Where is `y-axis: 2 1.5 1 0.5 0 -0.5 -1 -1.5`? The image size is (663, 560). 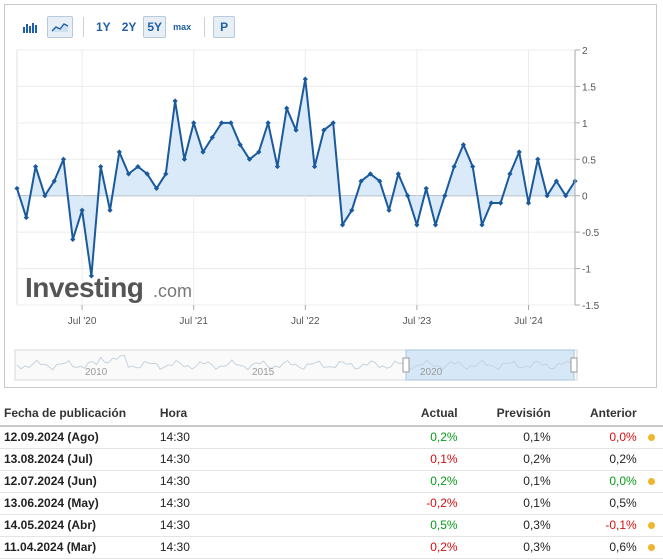 y-axis: 2 1.5 1 0.5 0 -0.5 -1 -1.5 is located at coordinates (587, 179).